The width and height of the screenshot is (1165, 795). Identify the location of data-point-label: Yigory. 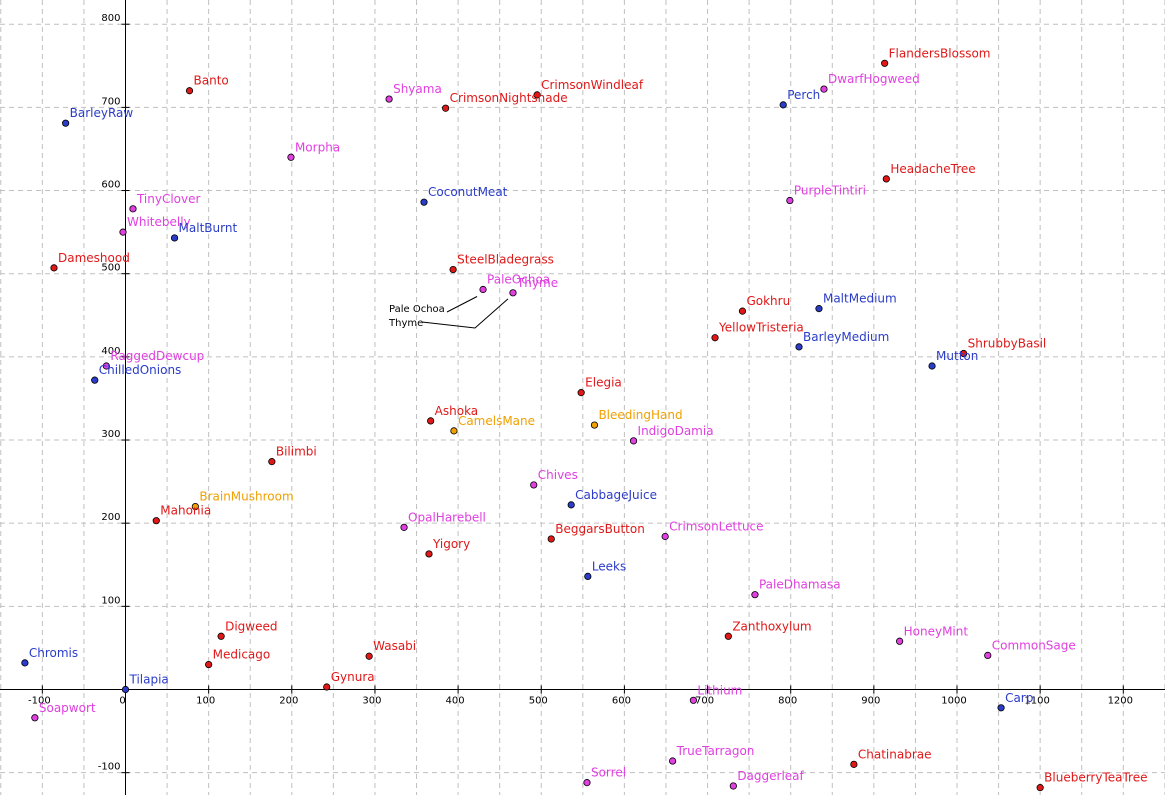
(451, 544).